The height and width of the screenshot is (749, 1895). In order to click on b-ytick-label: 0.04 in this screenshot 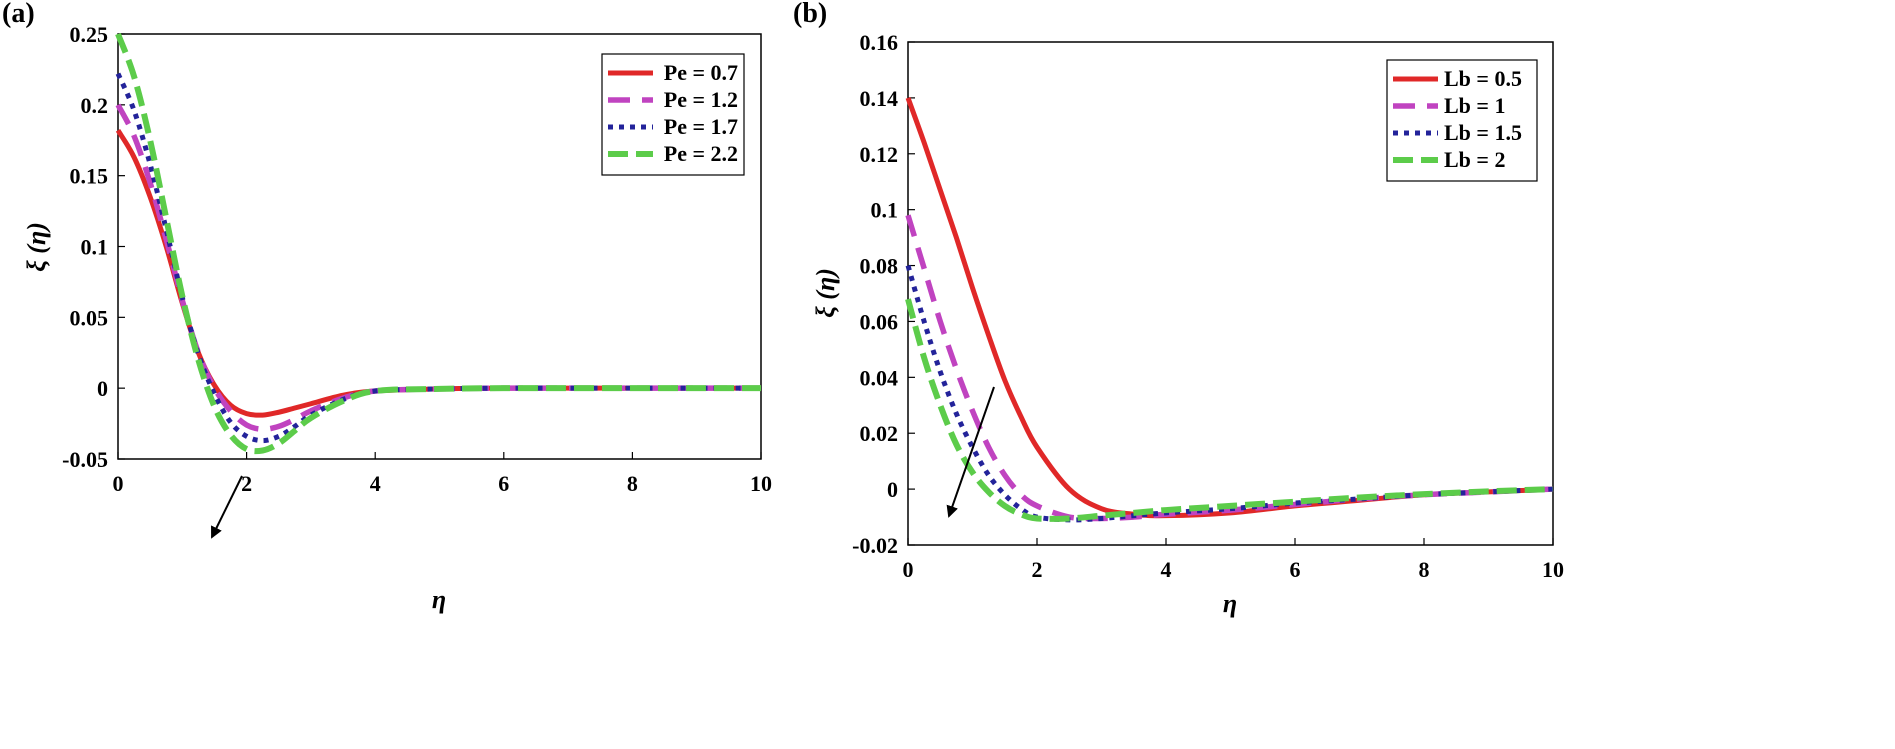, I will do `click(879, 377)`.